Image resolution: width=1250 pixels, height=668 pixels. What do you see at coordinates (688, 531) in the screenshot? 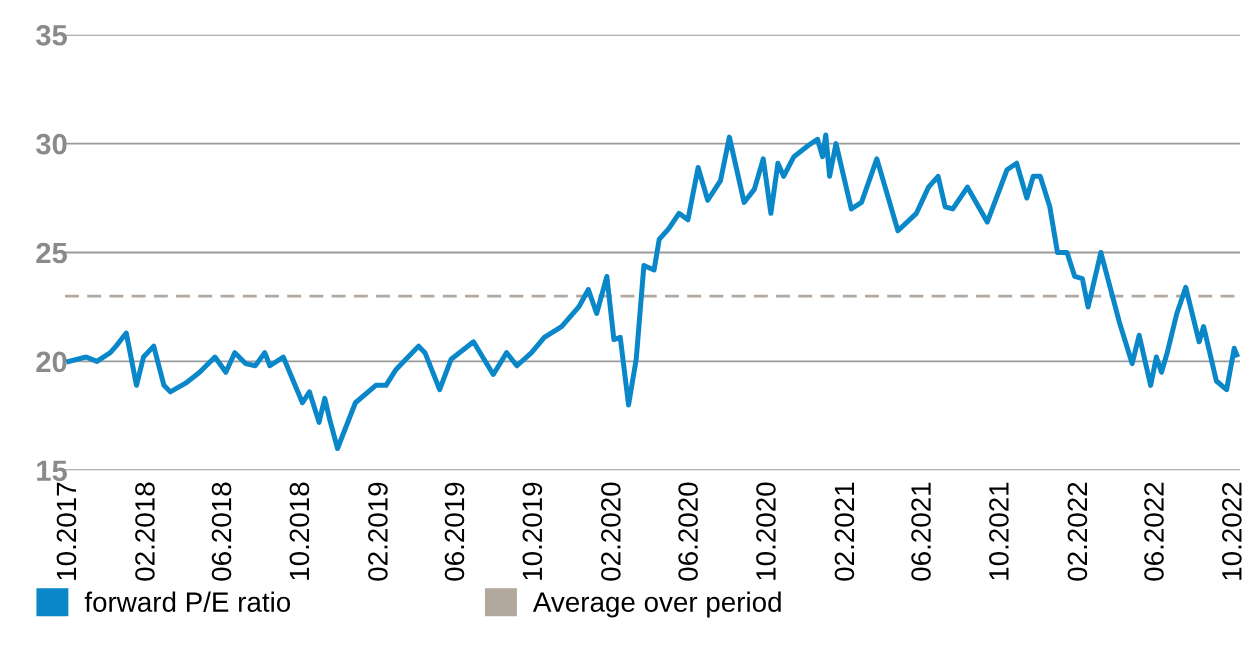
I see `x-tick-label: 06.2020` at bounding box center [688, 531].